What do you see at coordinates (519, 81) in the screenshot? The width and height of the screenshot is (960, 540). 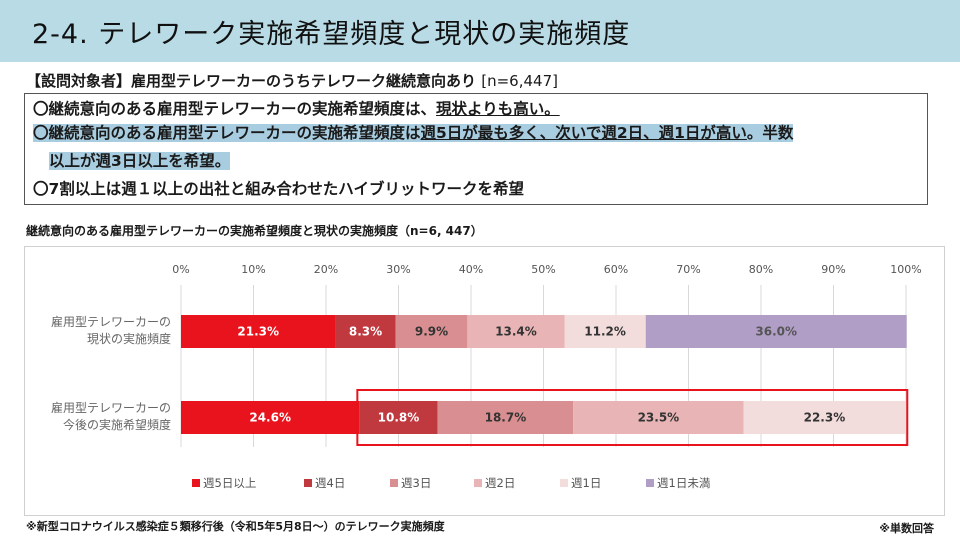 I see `target-n: [n=6,447]` at bounding box center [519, 81].